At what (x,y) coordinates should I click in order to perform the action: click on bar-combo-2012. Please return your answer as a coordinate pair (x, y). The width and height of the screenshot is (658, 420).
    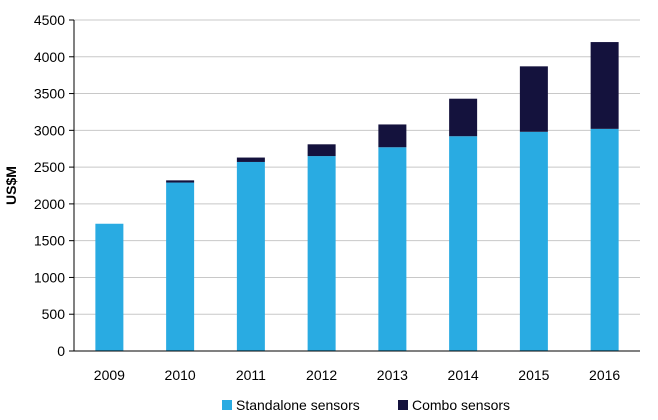
    Looking at the image, I should click on (321, 150).